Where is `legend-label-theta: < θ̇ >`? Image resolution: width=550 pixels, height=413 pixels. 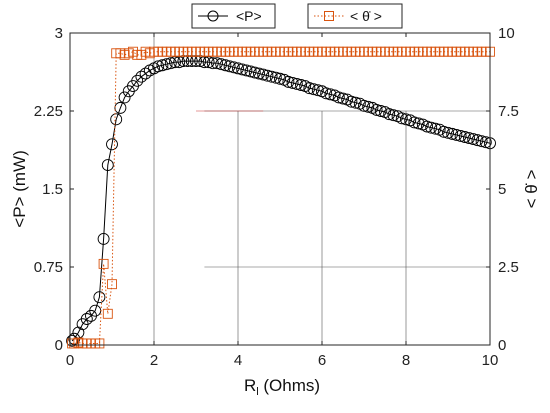
legend-label-theta: < θ̇ > is located at coordinates (366, 16).